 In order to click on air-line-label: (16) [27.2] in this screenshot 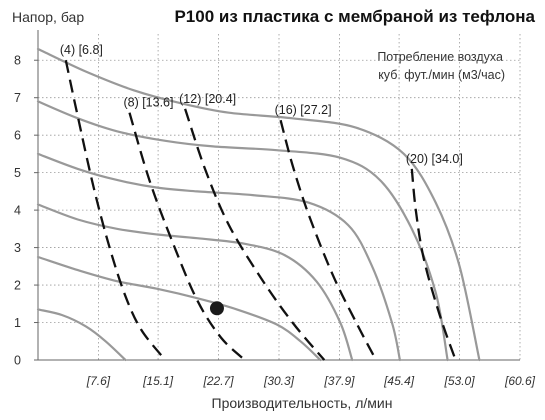, I will do `click(303, 110)`.